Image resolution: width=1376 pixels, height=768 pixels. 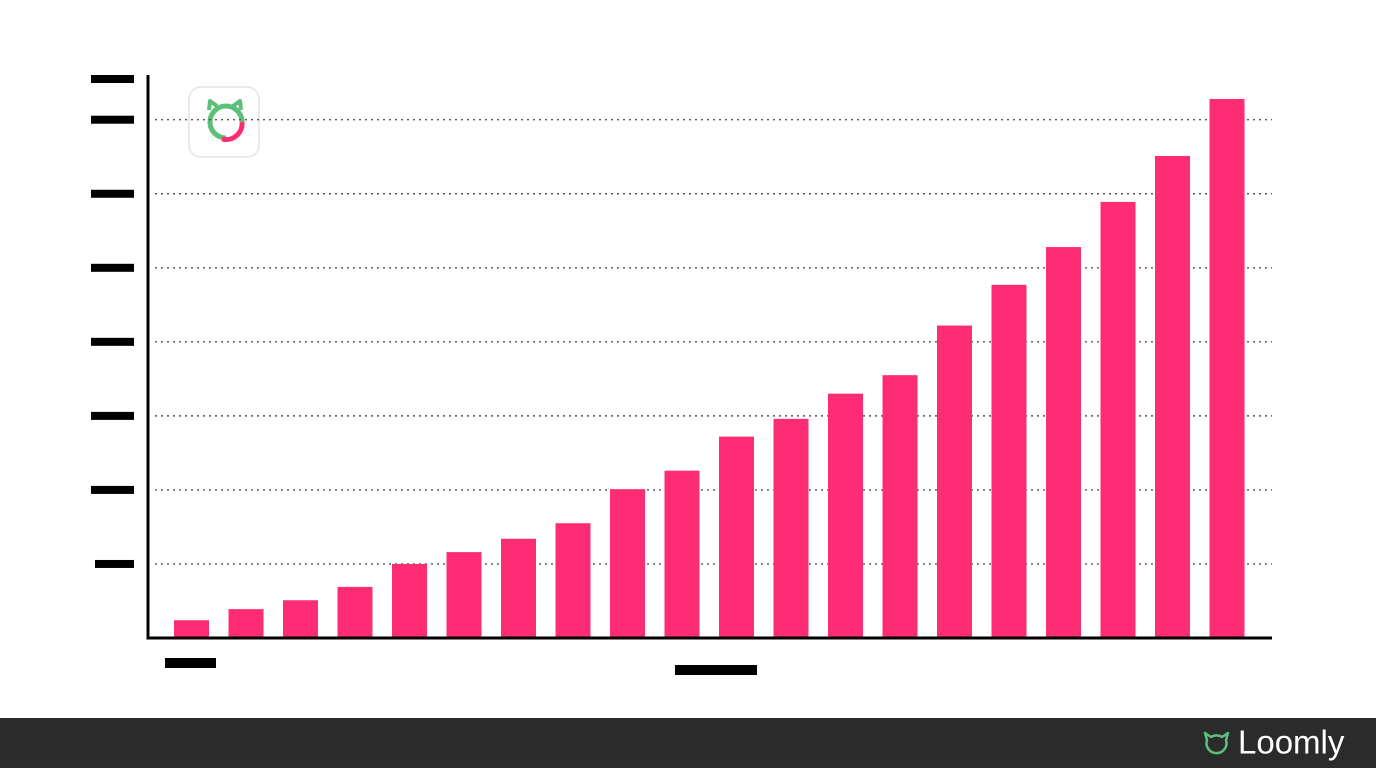 I want to click on footer: Loomly, so click(x=688, y=743).